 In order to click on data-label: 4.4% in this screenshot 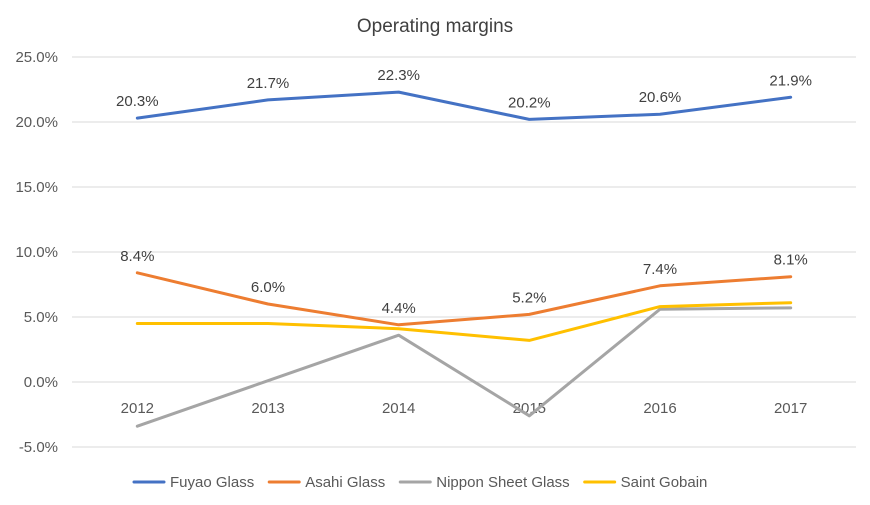, I will do `click(399, 308)`.